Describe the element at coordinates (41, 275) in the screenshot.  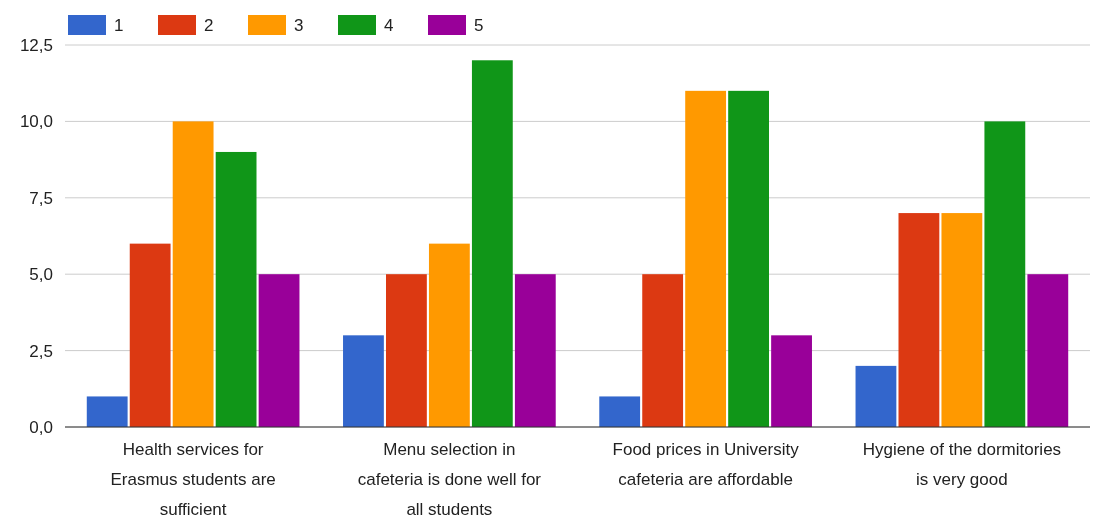
I see `y-tick-label: 5,0` at that location.